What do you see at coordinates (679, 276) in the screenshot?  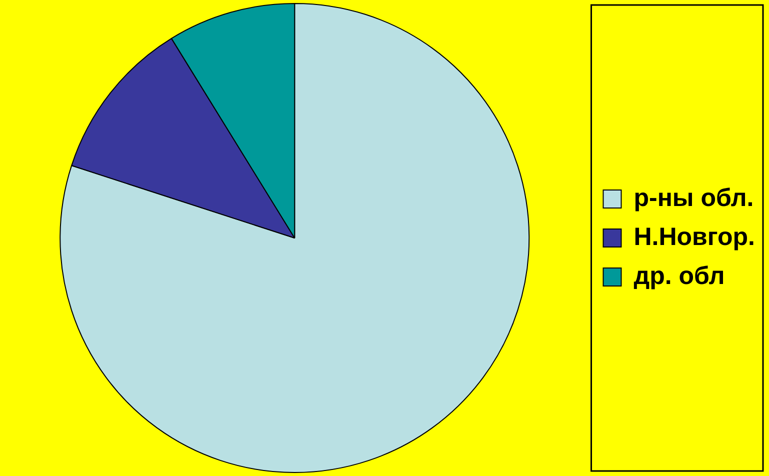 I see `legend-label: др. обл` at bounding box center [679, 276].